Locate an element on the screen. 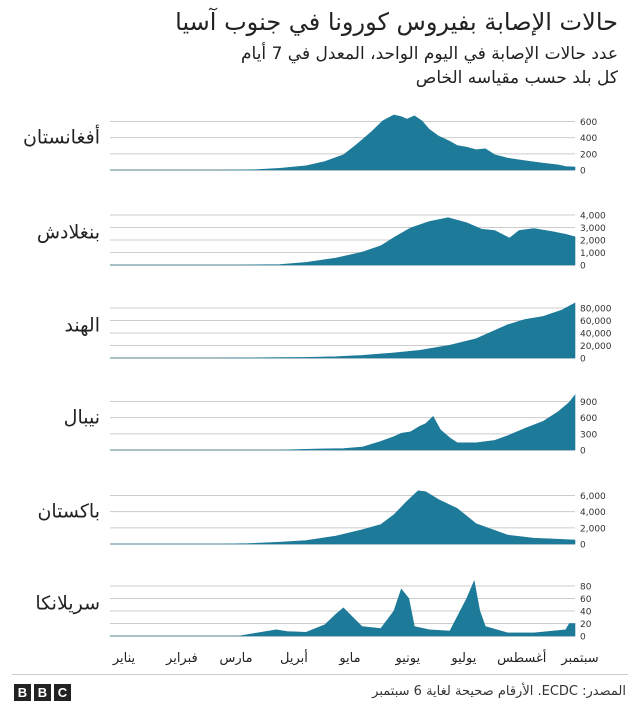 Image resolution: width=640 pixels, height=704 pixels. y-tick-label: 20,000 is located at coordinates (596, 347).